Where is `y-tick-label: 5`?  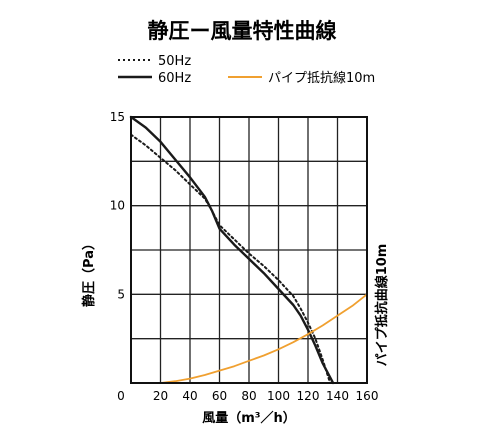
y-tick-label: 5 is located at coordinates (121, 294).